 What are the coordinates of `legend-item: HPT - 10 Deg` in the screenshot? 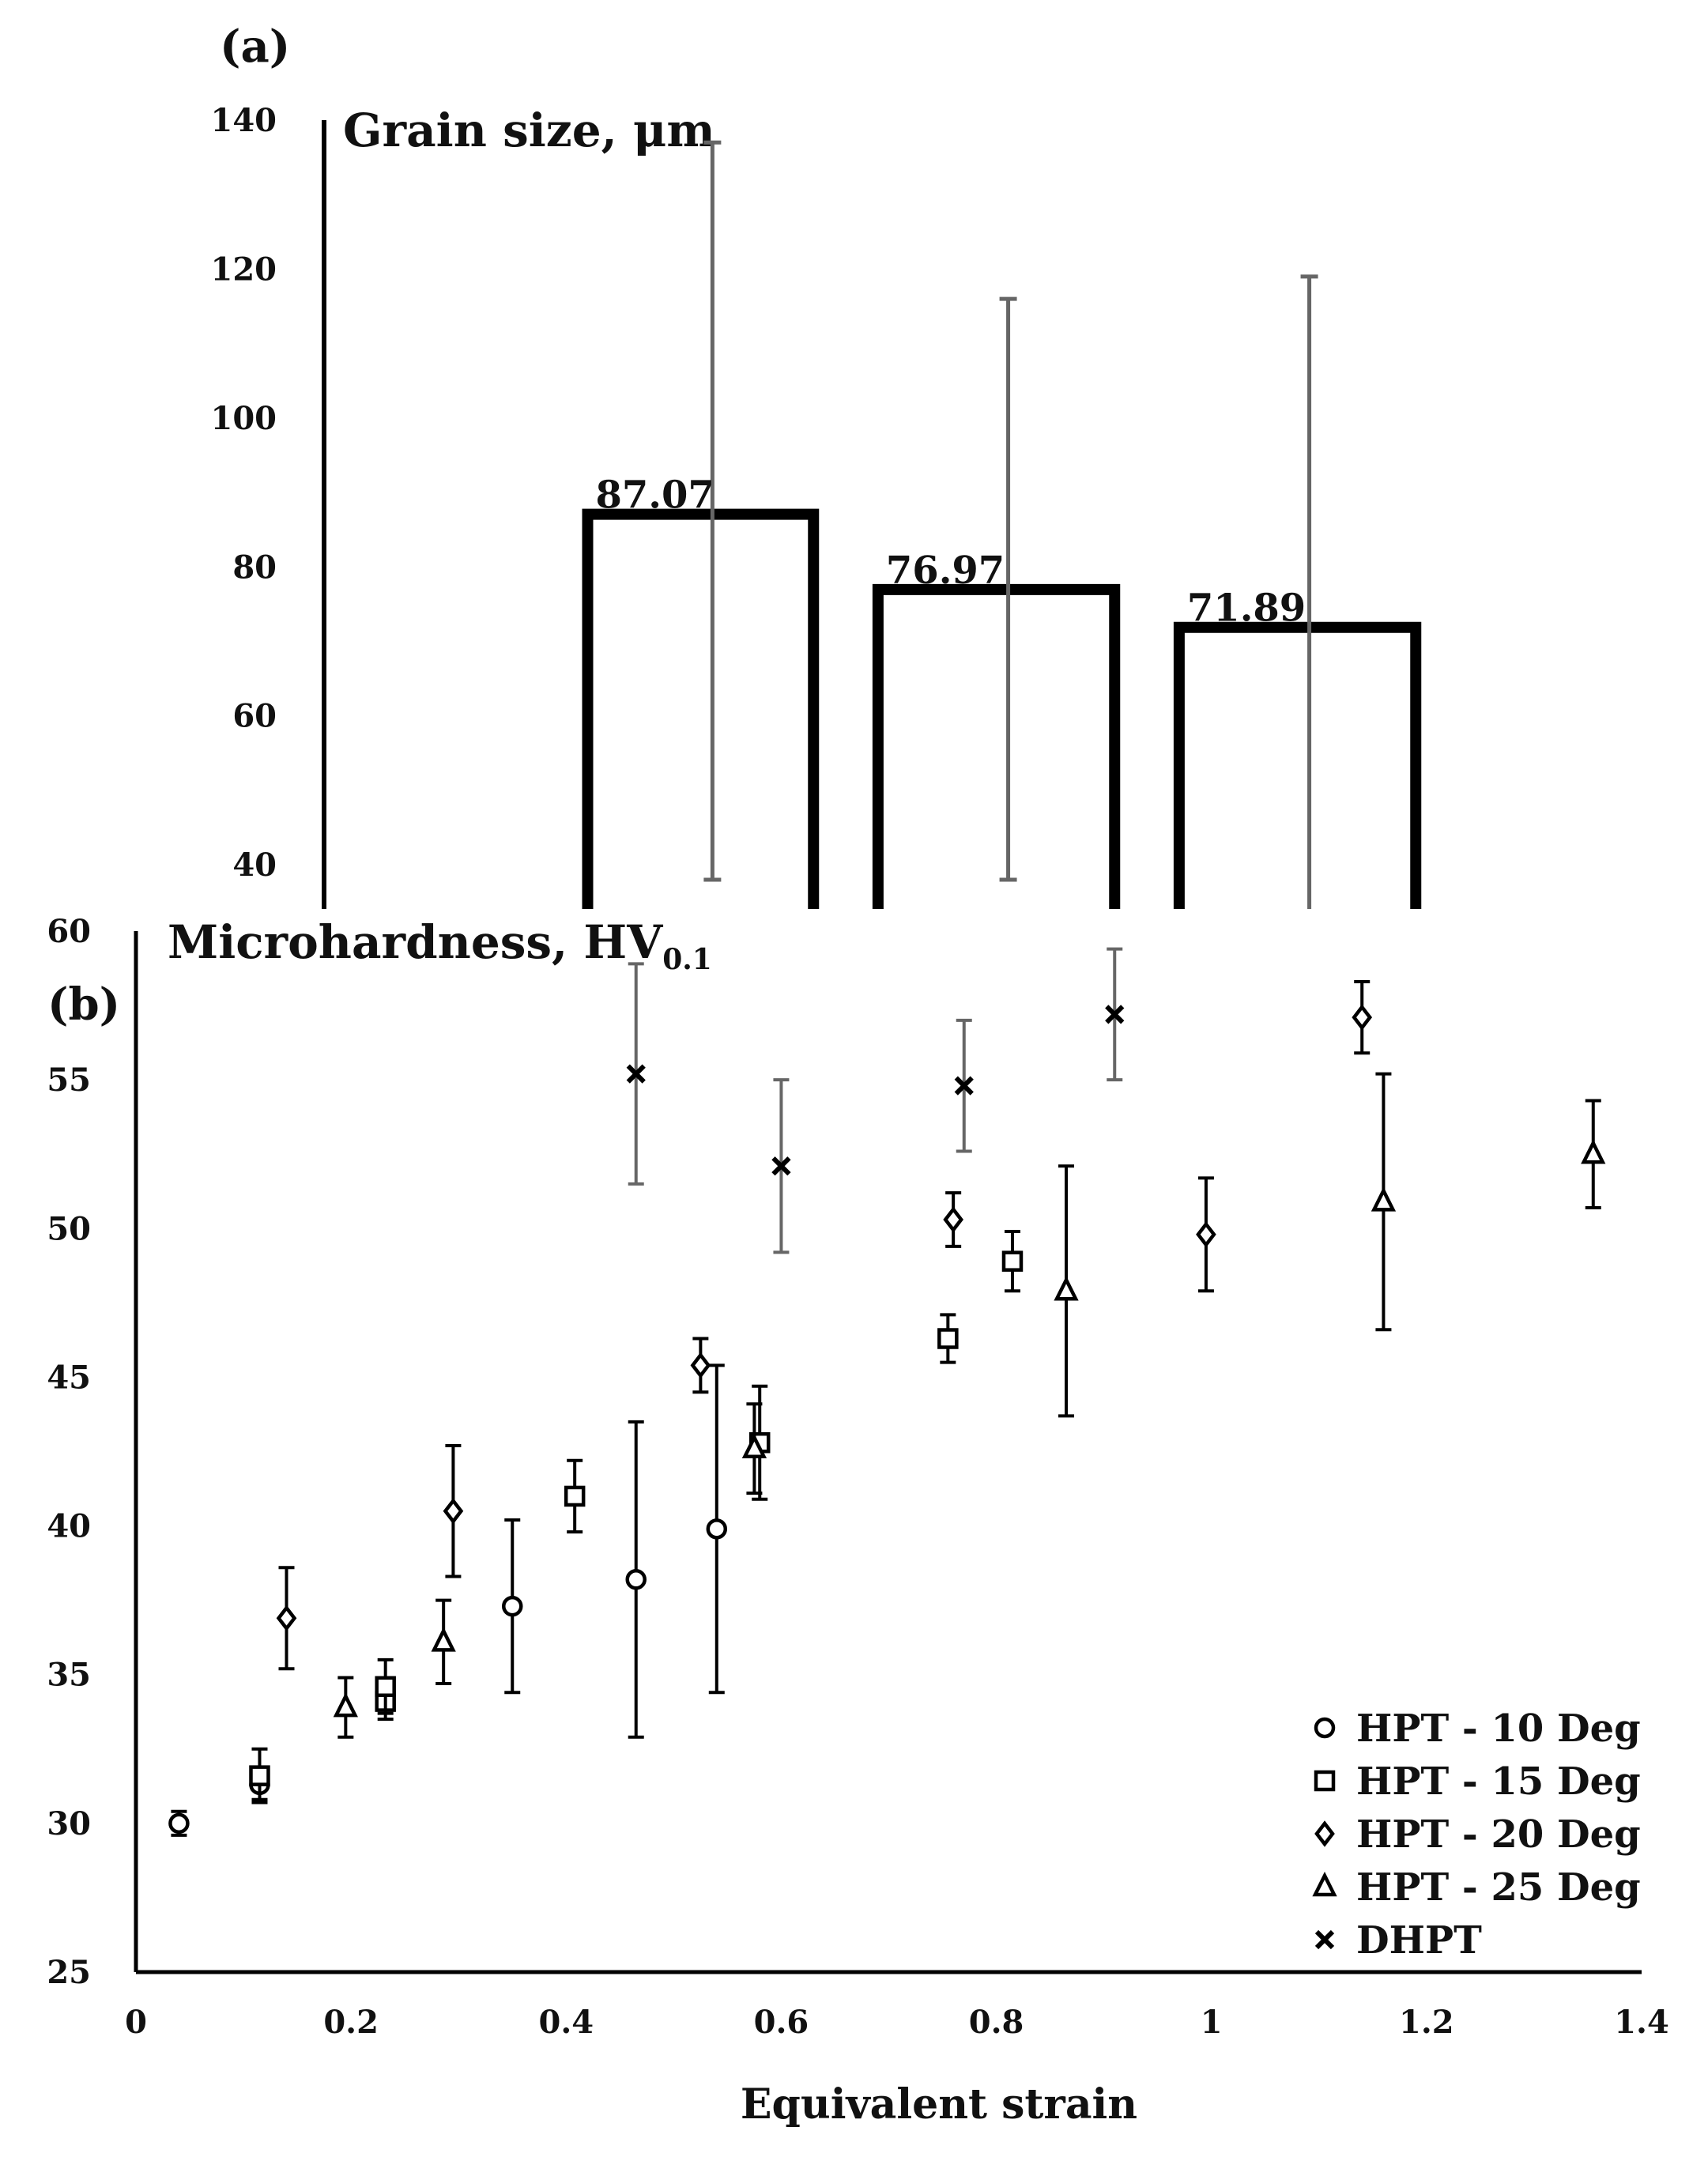 It's located at (1477, 1728).